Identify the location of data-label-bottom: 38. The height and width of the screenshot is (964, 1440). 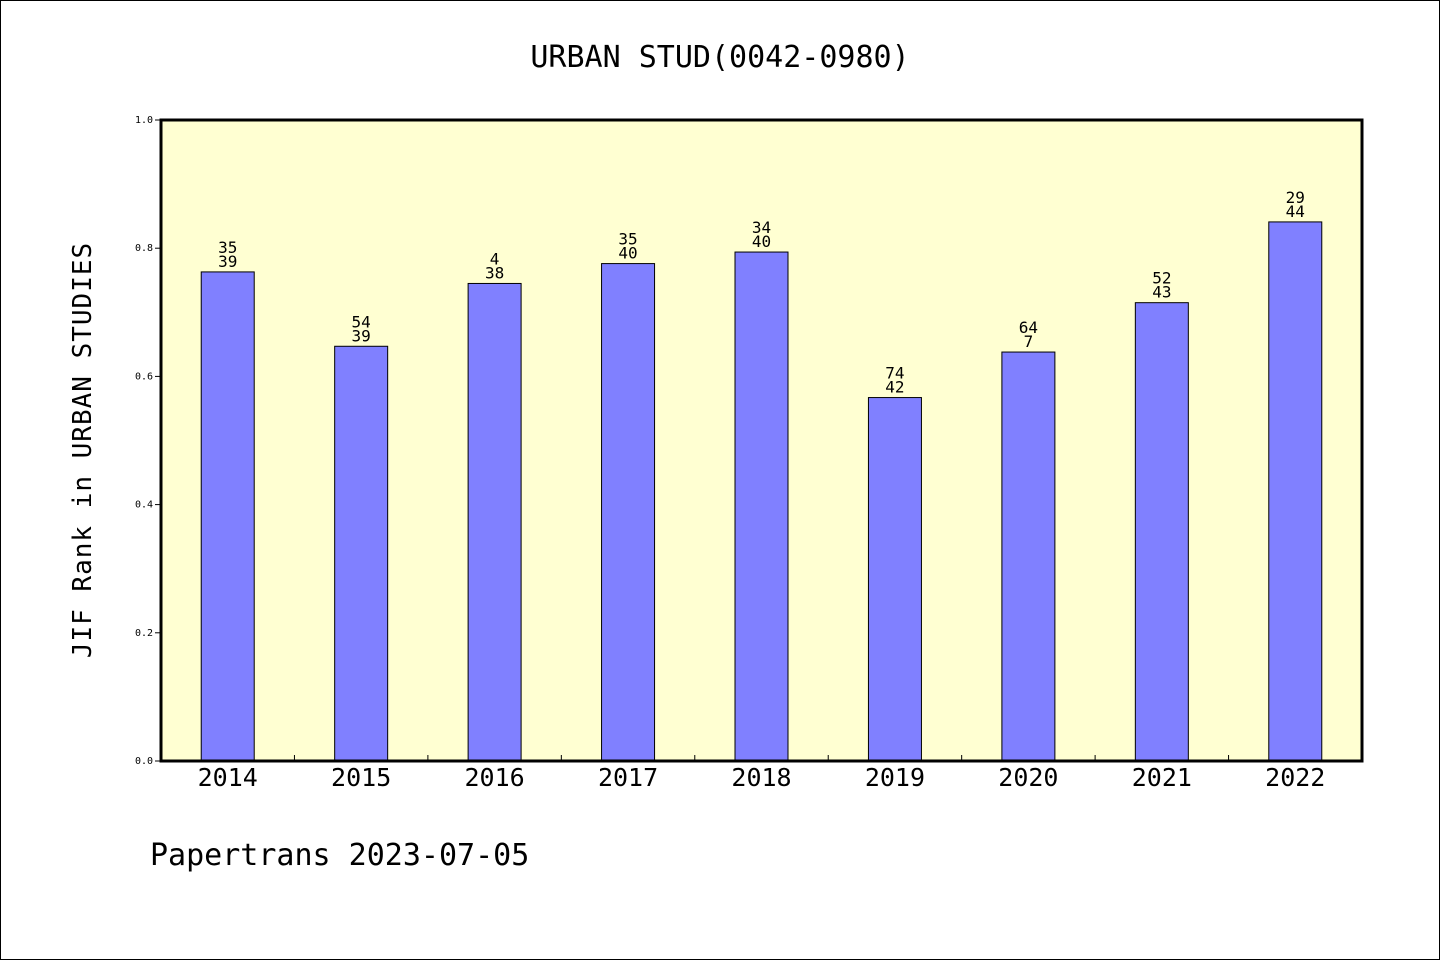
(494, 272).